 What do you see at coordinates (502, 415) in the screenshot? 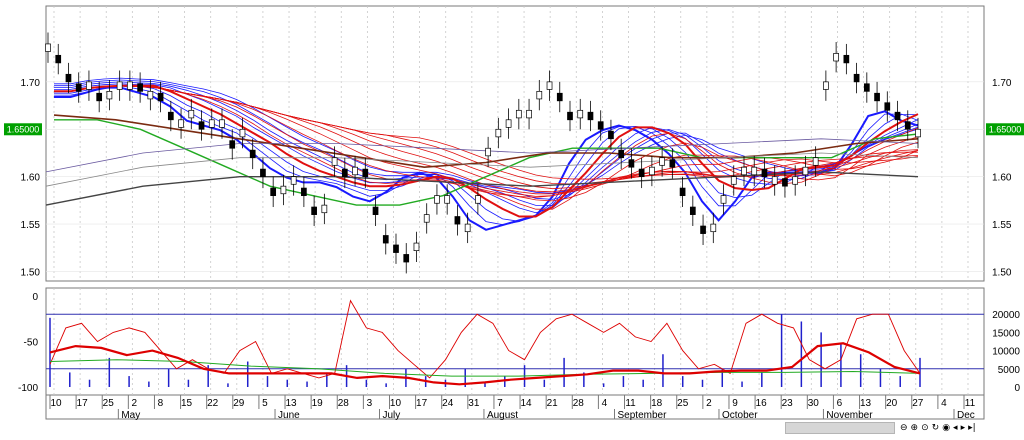
I see `month-label: August` at bounding box center [502, 415].